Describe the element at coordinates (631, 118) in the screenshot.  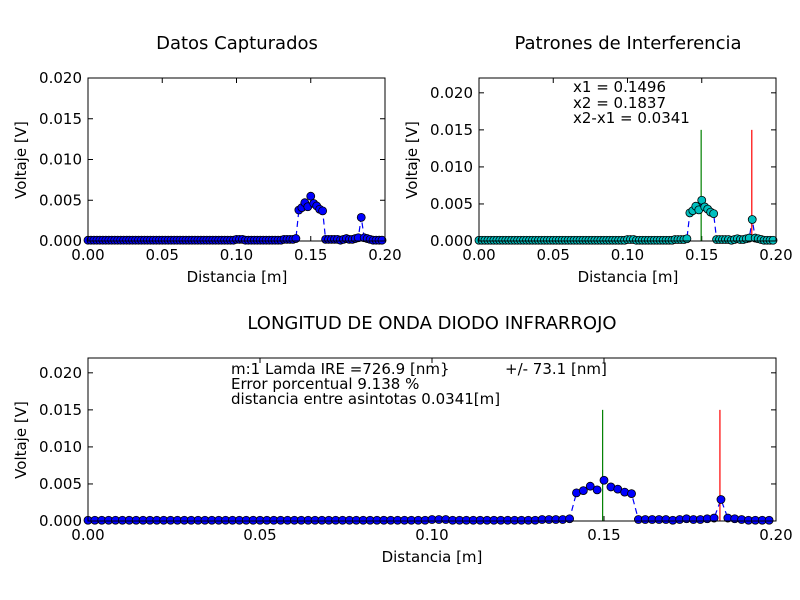
I see `annotation-x2-minus-x1: x2-x1 = 0.0341` at that location.